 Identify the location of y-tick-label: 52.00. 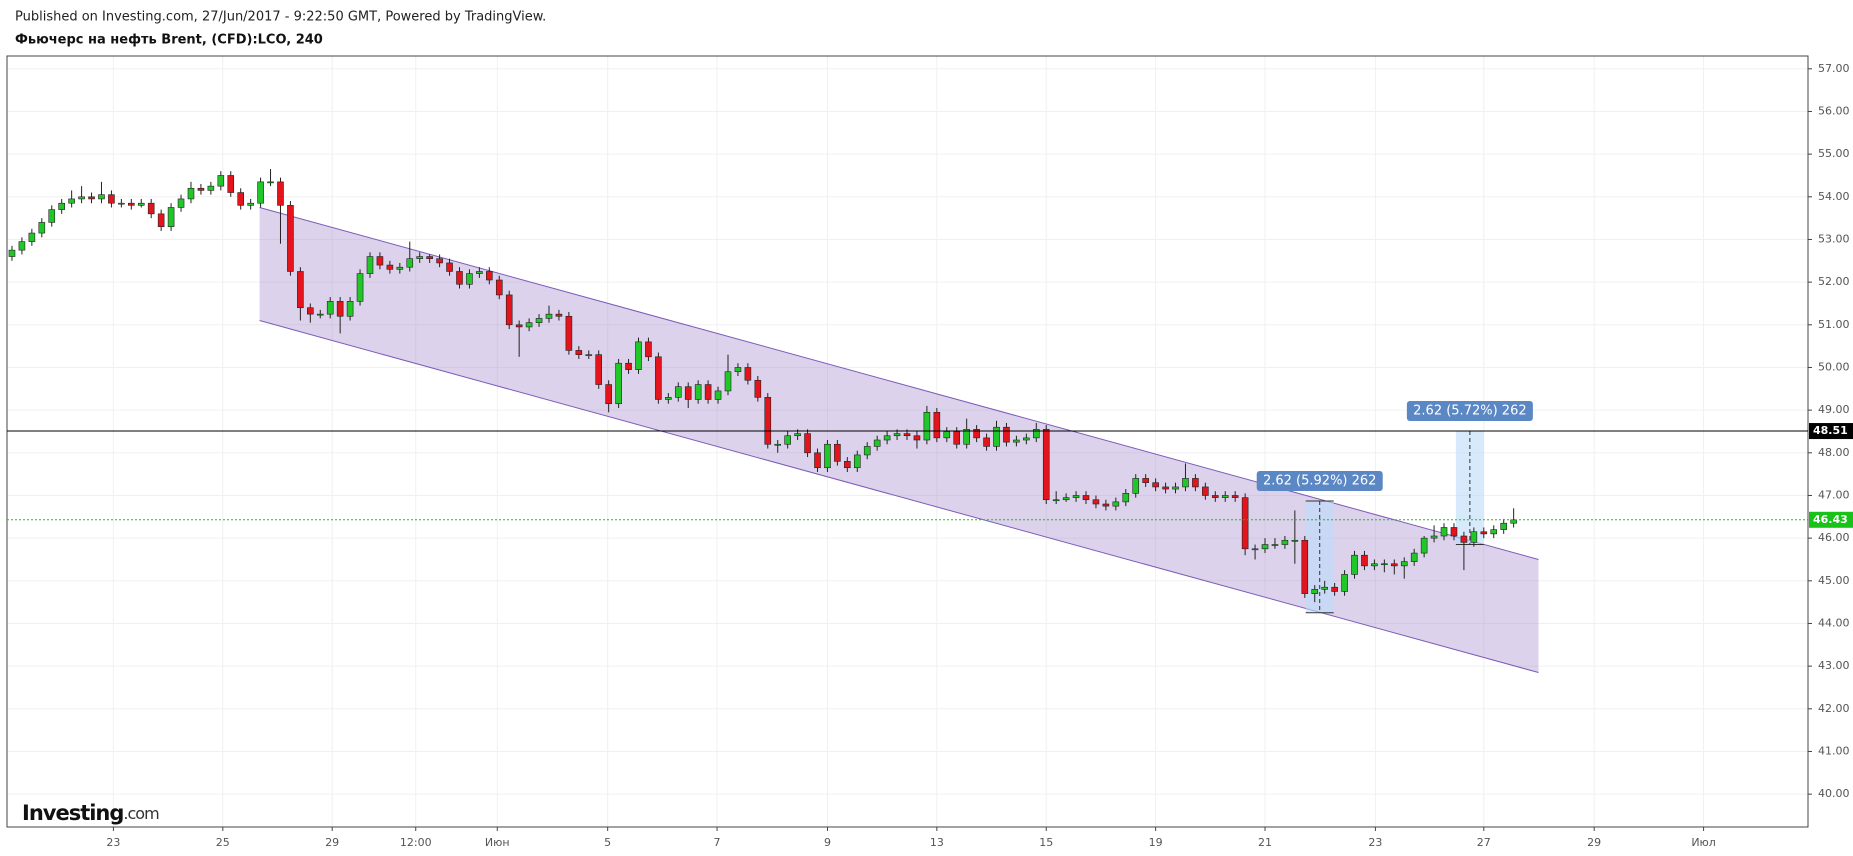
(1834, 281).